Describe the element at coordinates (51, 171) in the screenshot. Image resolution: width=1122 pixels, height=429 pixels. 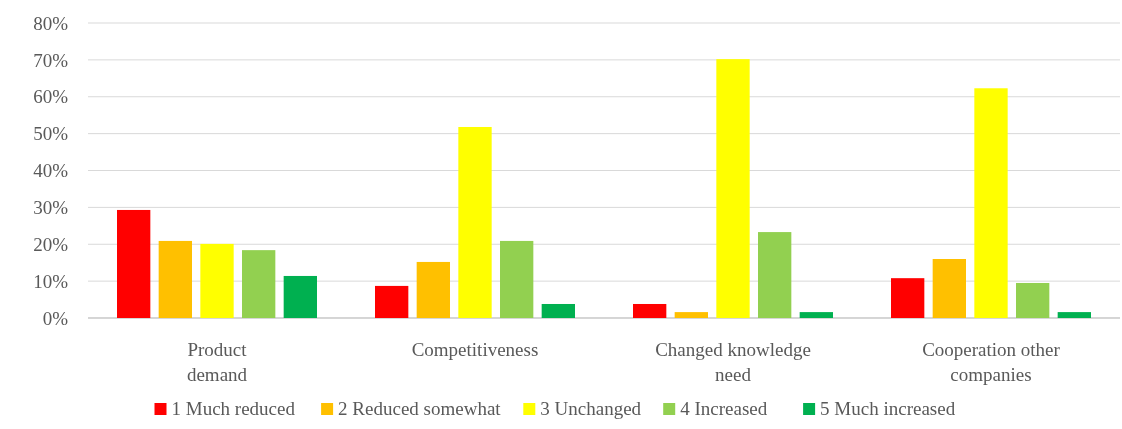
I see `y-tick-label: 40%` at that location.